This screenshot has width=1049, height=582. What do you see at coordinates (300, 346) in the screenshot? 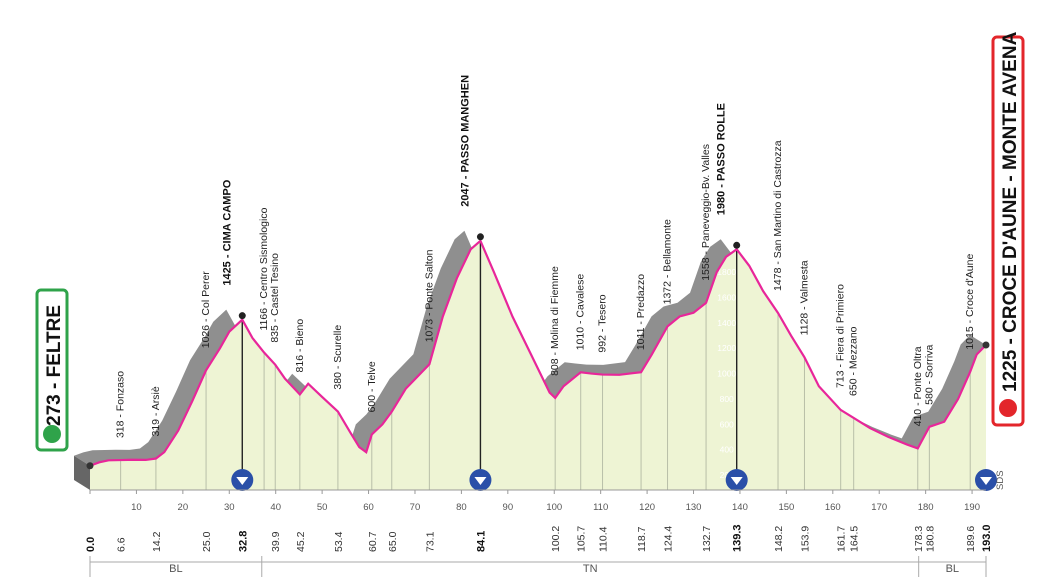
I see `location-label: 816 - Bieno` at bounding box center [300, 346].